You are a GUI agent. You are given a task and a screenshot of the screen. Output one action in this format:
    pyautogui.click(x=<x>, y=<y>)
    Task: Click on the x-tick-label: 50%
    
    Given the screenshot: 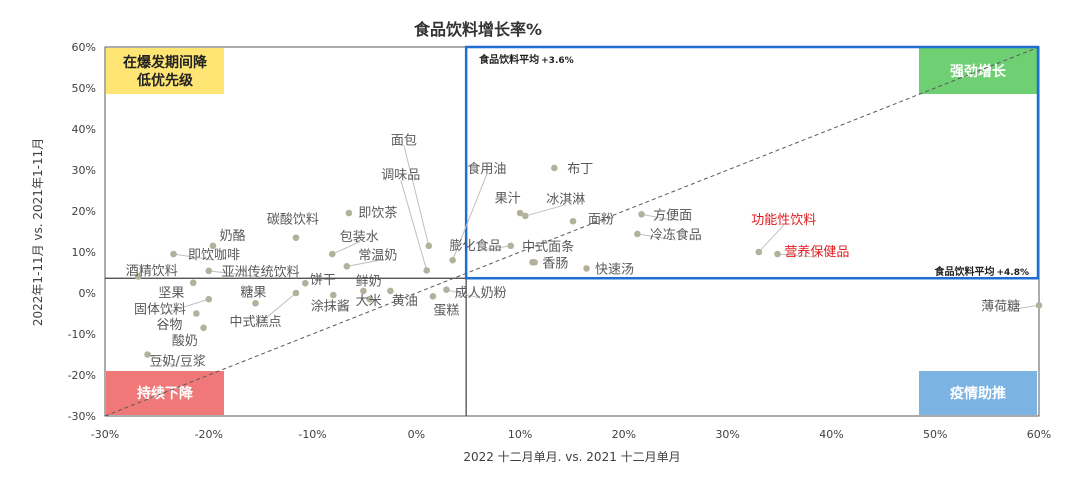 What is the action you would take?
    pyautogui.click(x=935, y=434)
    